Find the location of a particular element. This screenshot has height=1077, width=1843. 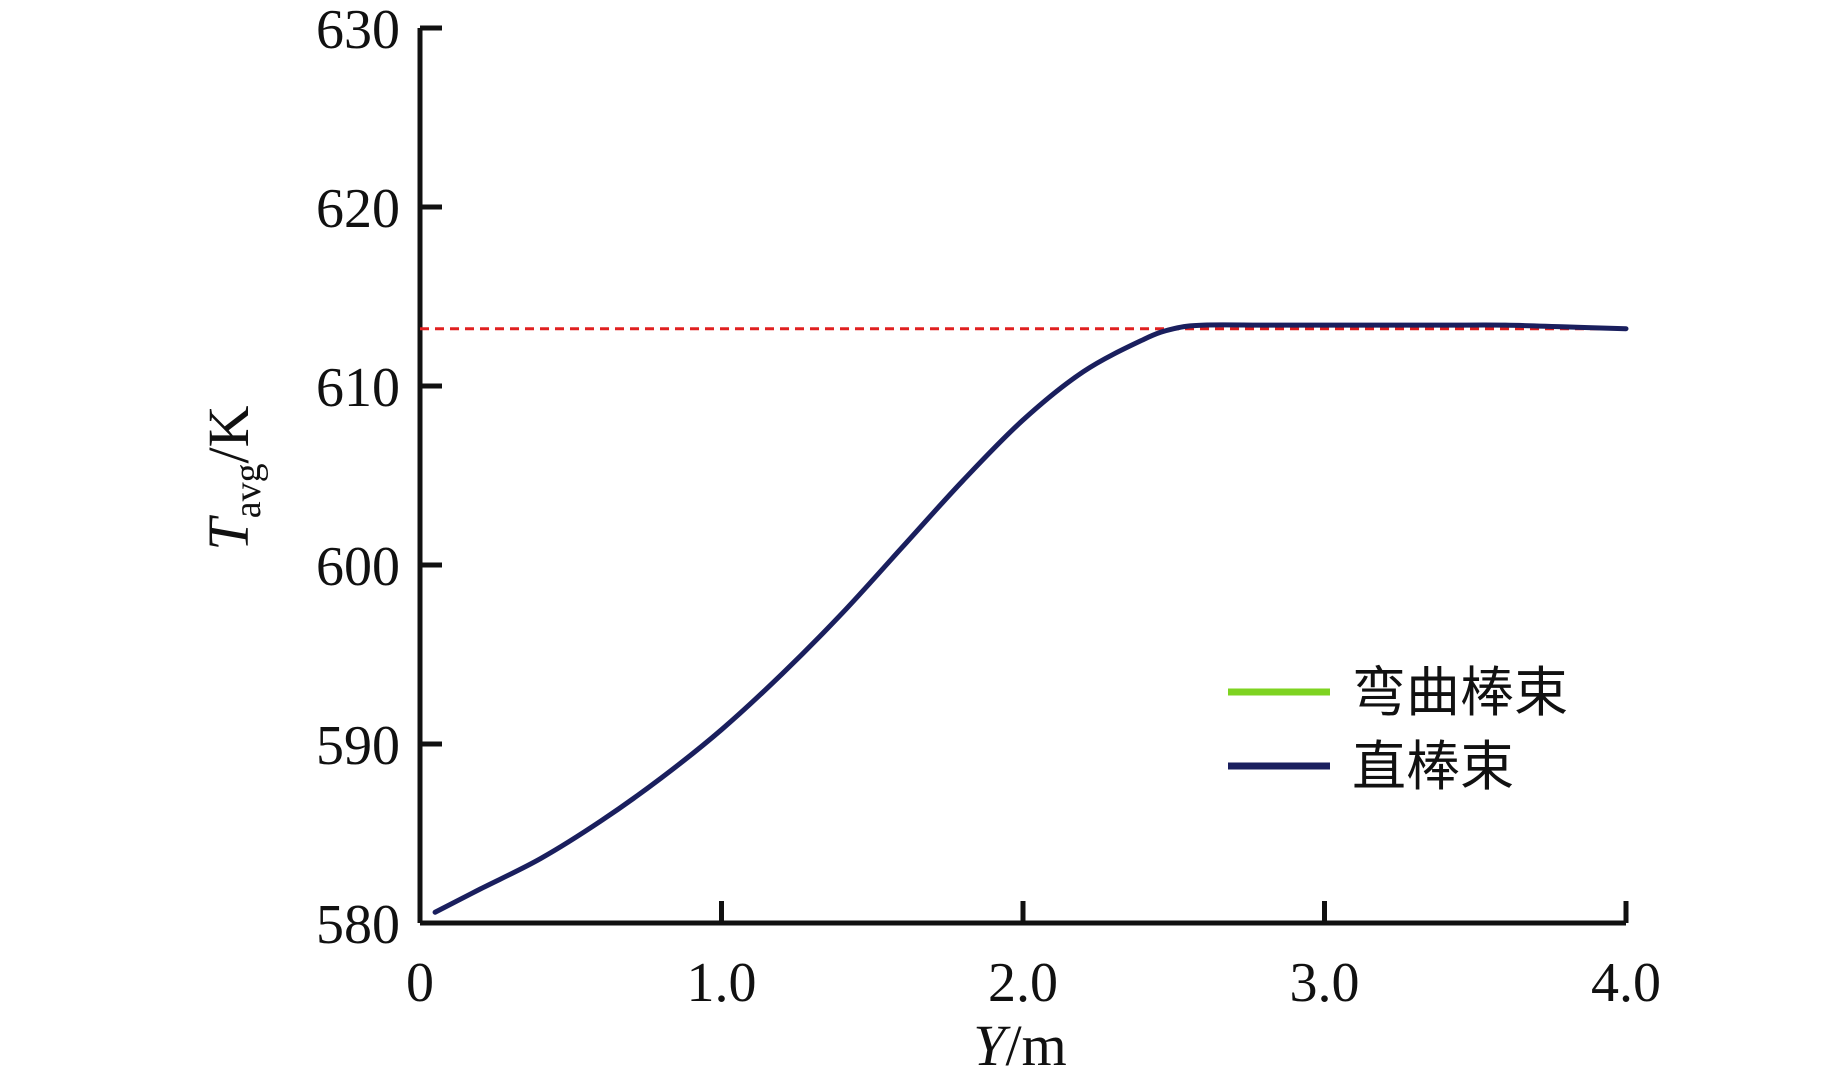

x-axis-label-var: Y is located at coordinates (992, 1045).